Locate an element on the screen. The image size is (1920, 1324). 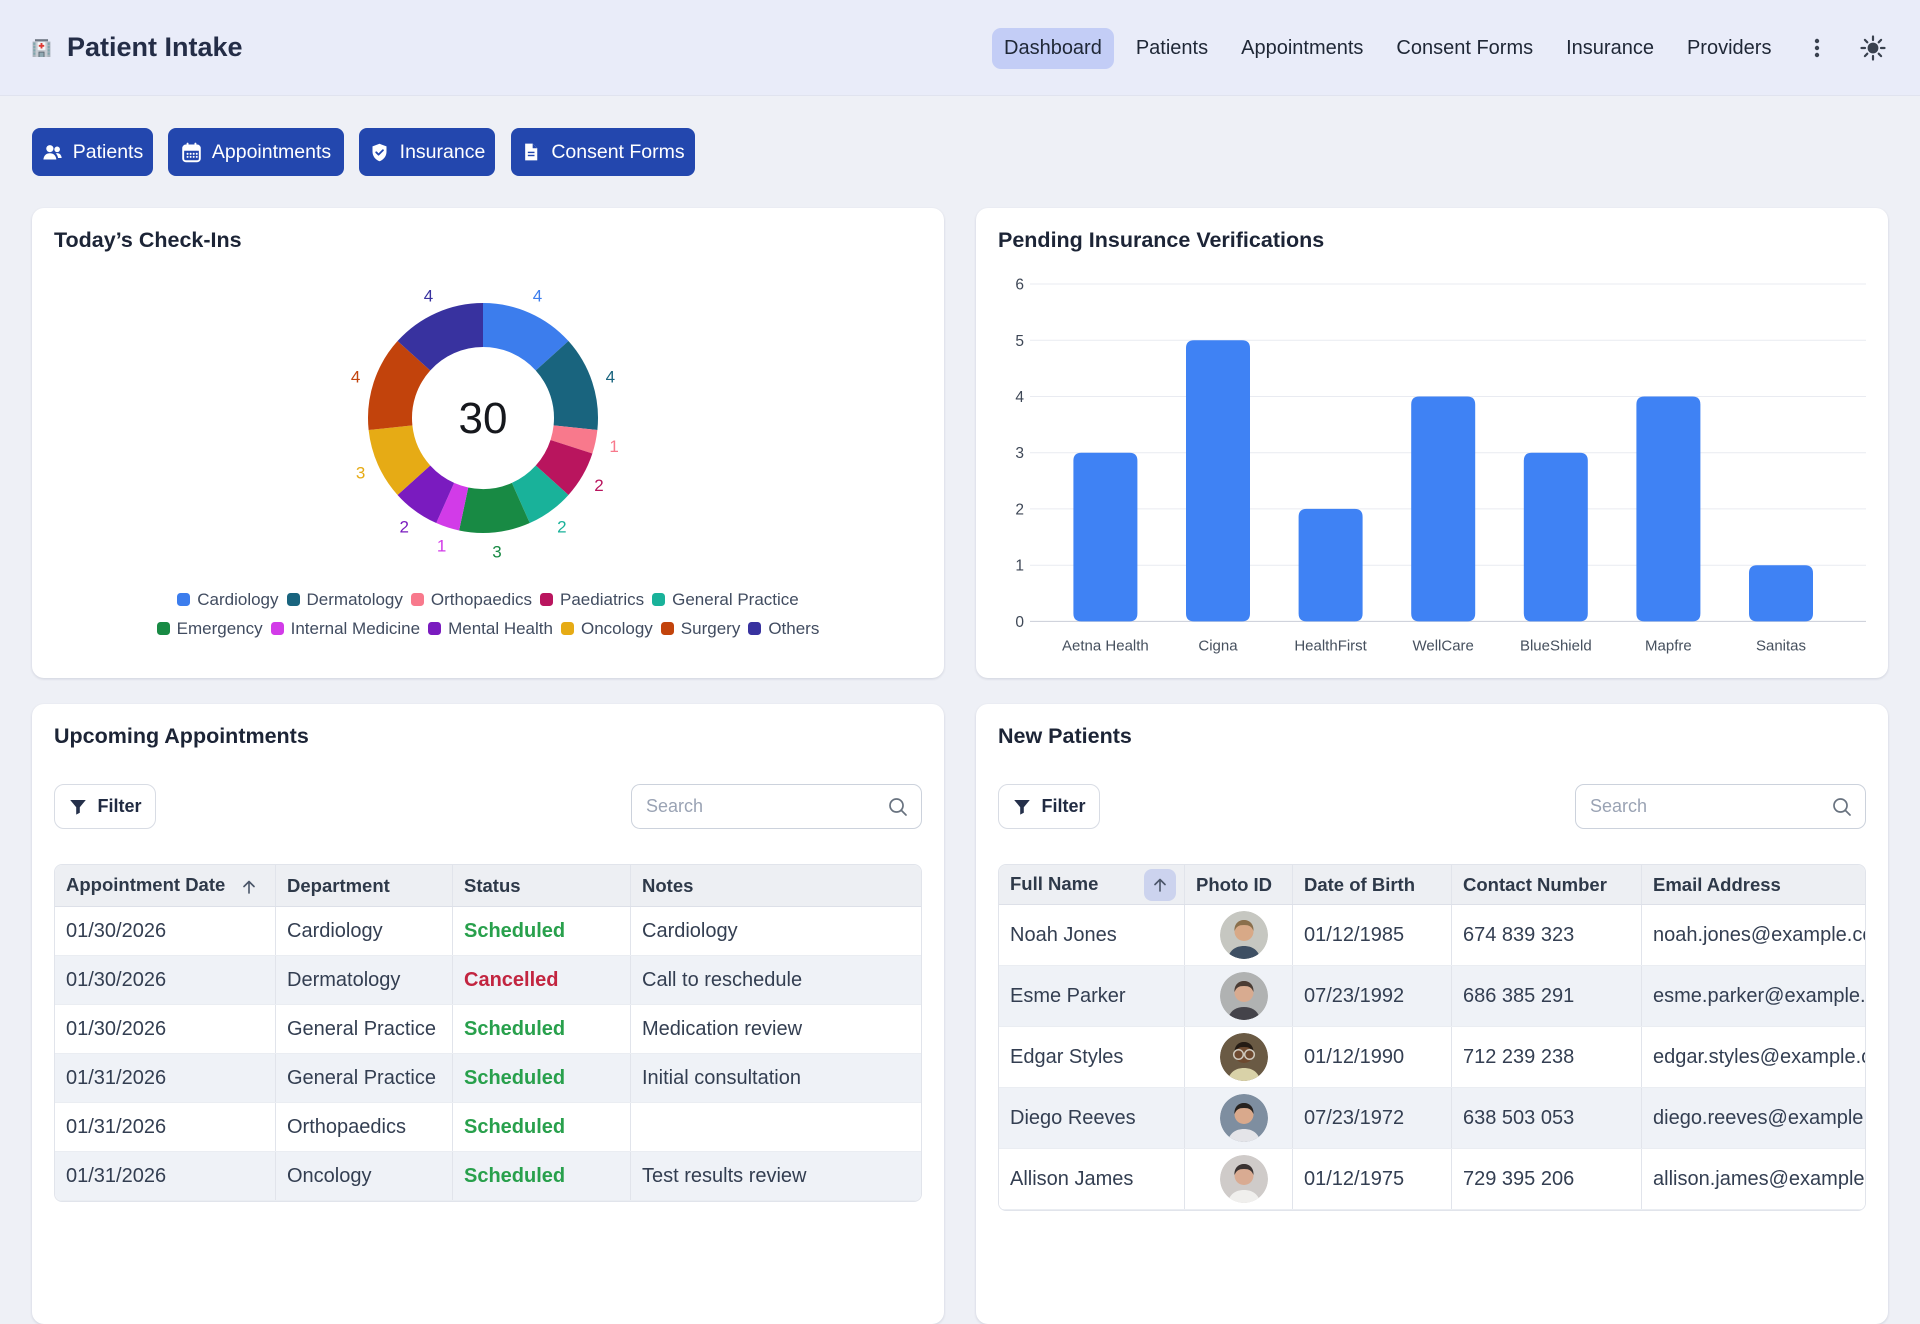
svg-text: Cigna is located at coordinates (1218, 645).